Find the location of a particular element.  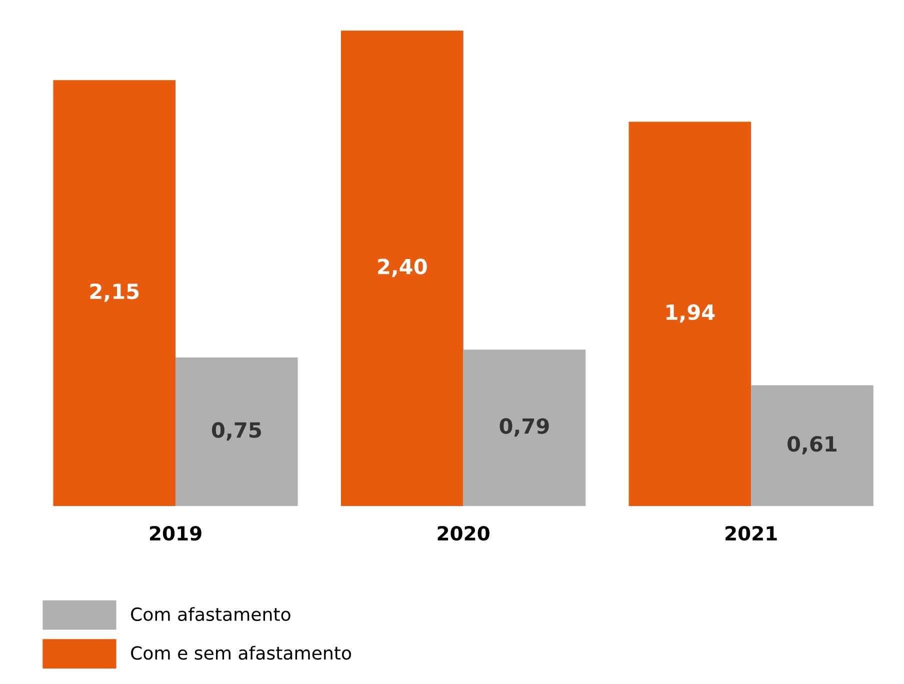

legend-label: Com afastamento is located at coordinates (210, 614).